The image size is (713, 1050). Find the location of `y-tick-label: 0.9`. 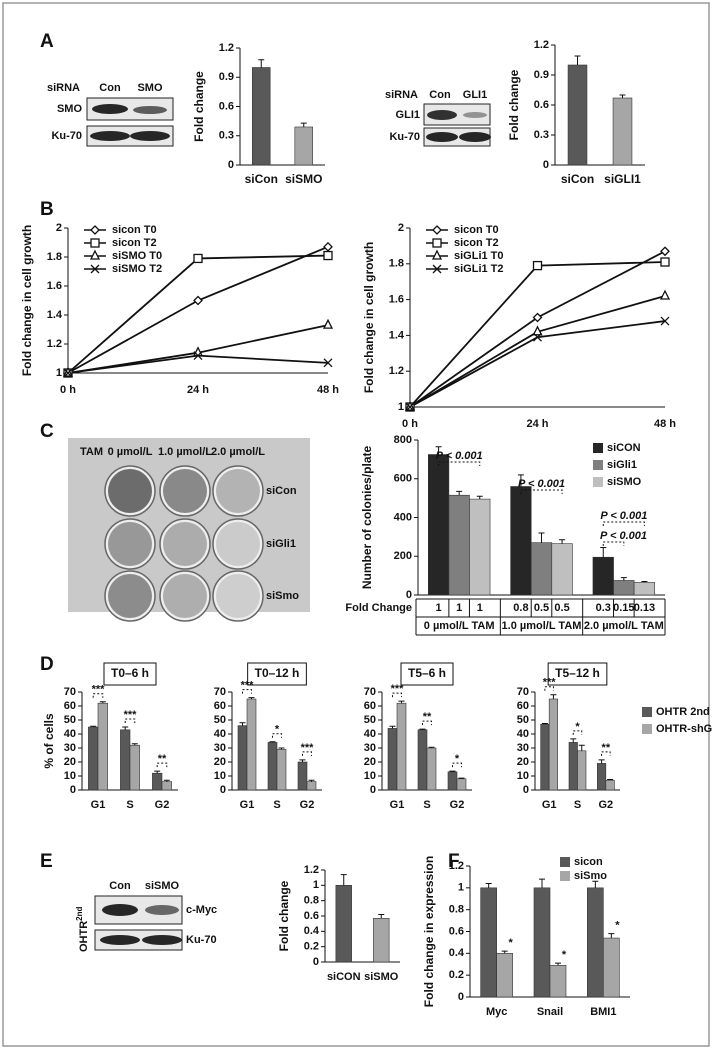

y-tick-label: 0.9 is located at coordinates (541, 75).